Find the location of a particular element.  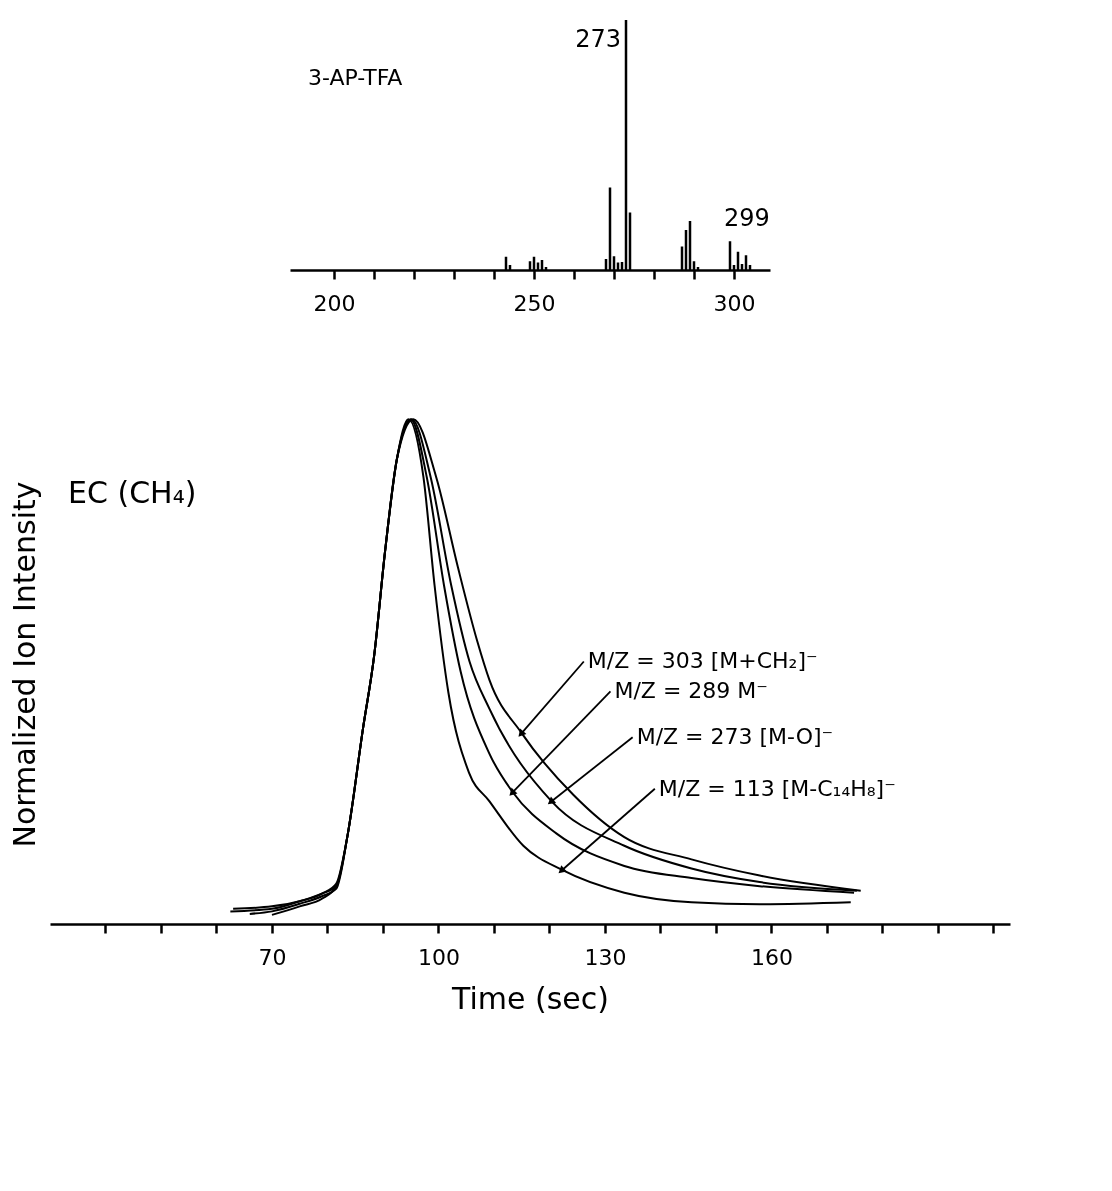

text: M/Z = 303 [M+CH₂]⁻ is located at coordinates (702, 661).